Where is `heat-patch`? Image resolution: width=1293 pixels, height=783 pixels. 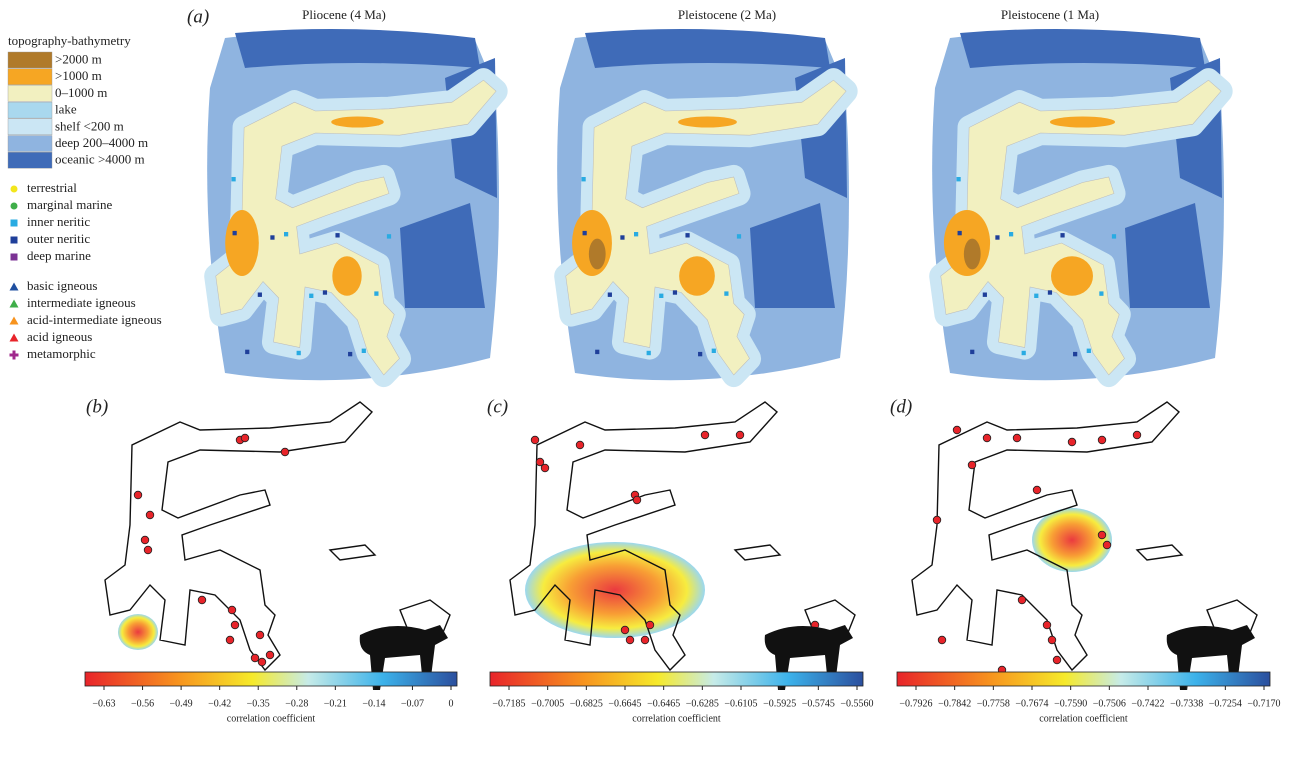
heat-patch is located at coordinates (138, 632).